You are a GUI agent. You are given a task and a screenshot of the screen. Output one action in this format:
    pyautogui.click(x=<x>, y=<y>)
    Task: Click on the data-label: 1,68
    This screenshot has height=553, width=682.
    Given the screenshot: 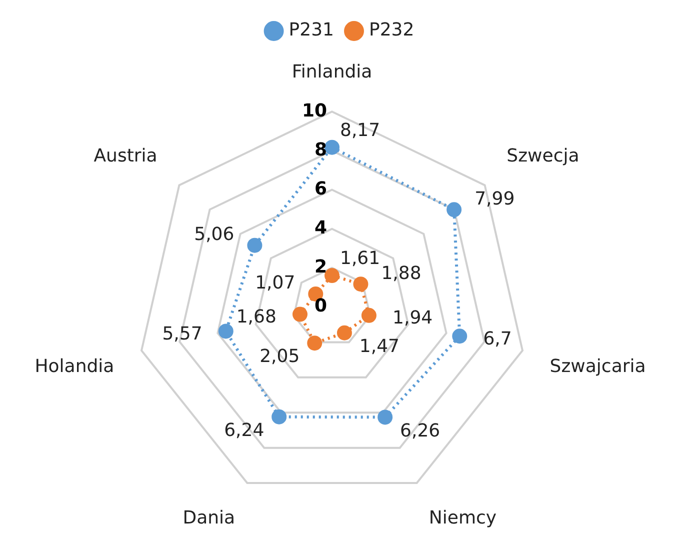 What is the action you would take?
    pyautogui.click(x=256, y=317)
    